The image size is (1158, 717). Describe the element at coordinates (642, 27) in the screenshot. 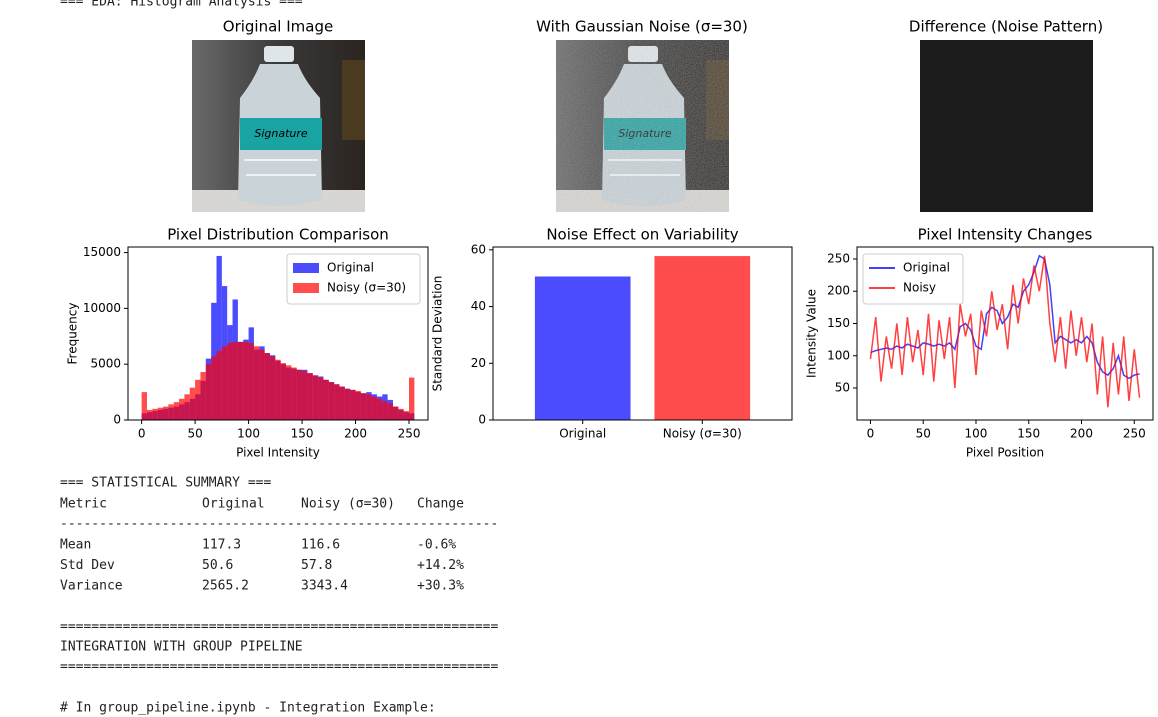

I see `image-title: With Gaussian Noise (σ=30)` at that location.